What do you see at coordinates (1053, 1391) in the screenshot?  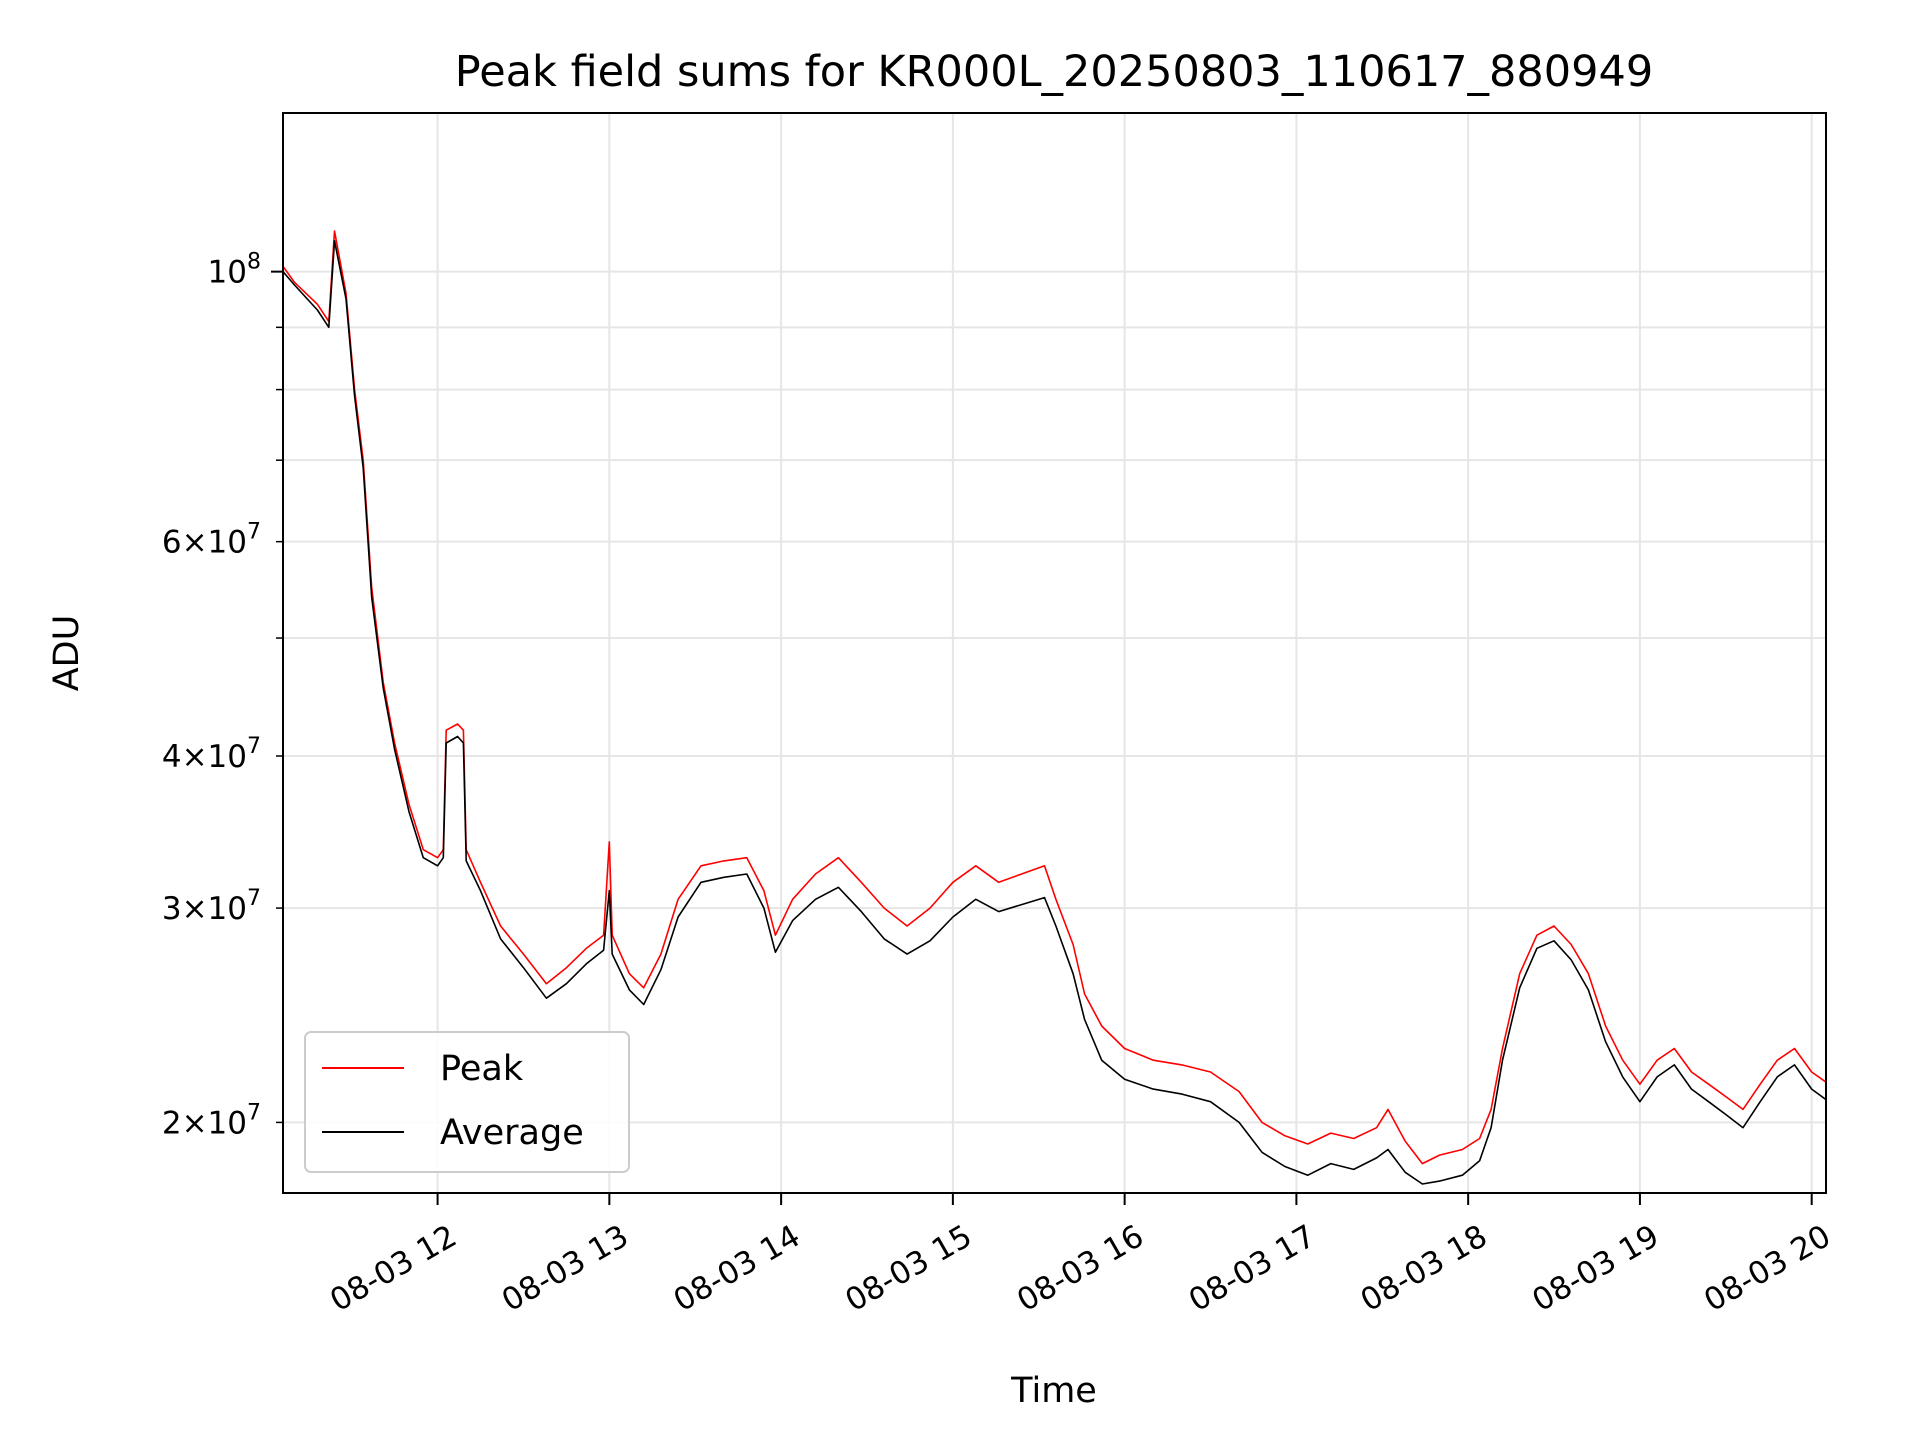 I see `x-axis-label: Time` at bounding box center [1053, 1391].